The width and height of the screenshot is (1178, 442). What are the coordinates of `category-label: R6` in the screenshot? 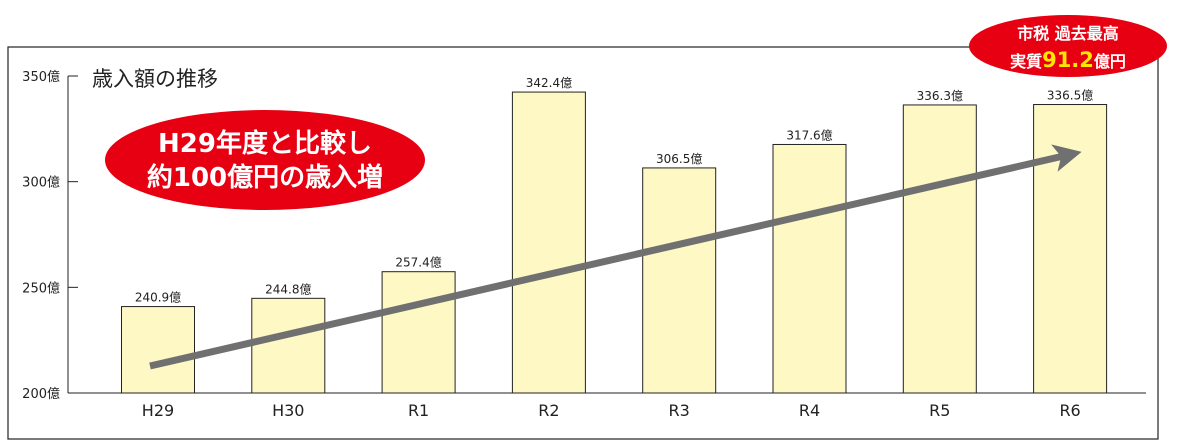 It's located at (1069, 410).